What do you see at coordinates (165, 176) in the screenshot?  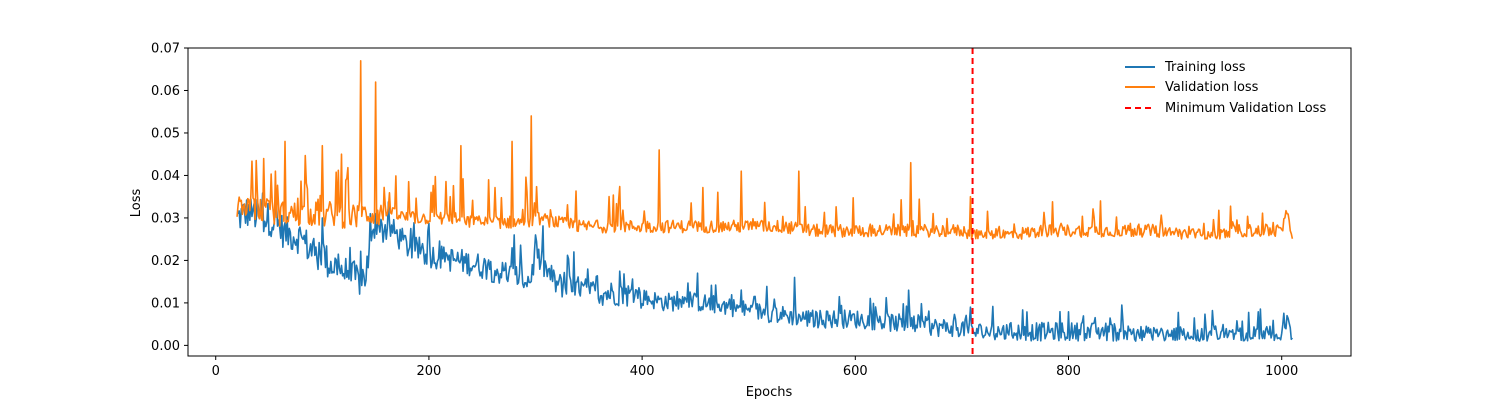 I see `y-tick-label: 0.04` at bounding box center [165, 176].